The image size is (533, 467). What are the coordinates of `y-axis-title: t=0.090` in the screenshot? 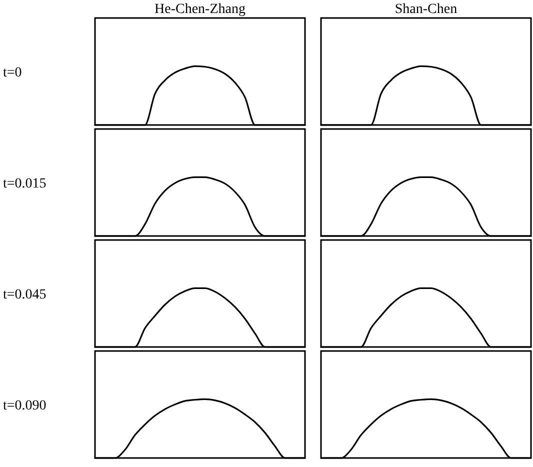 It's located at (24, 406).